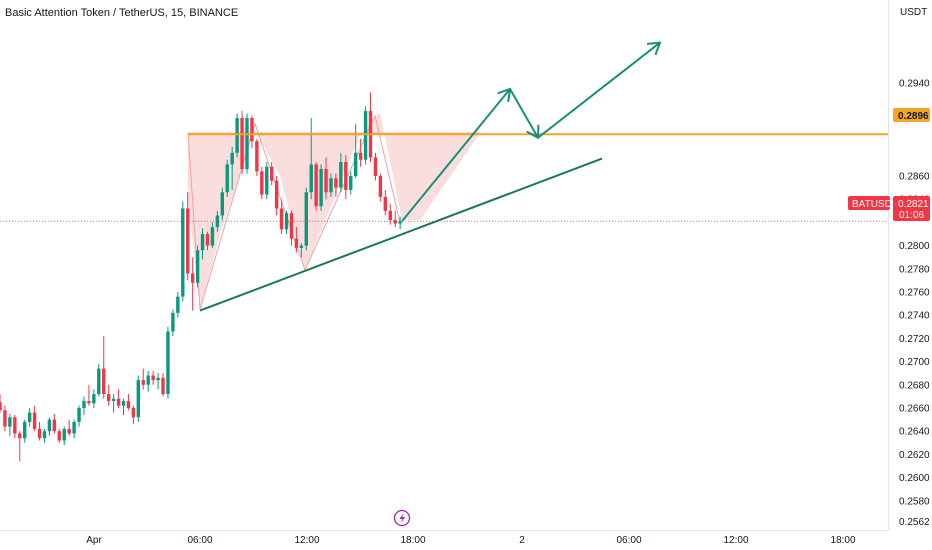 This screenshot has height=550, width=932. Describe the element at coordinates (402, 518) in the screenshot. I see `lightning-icon` at that location.